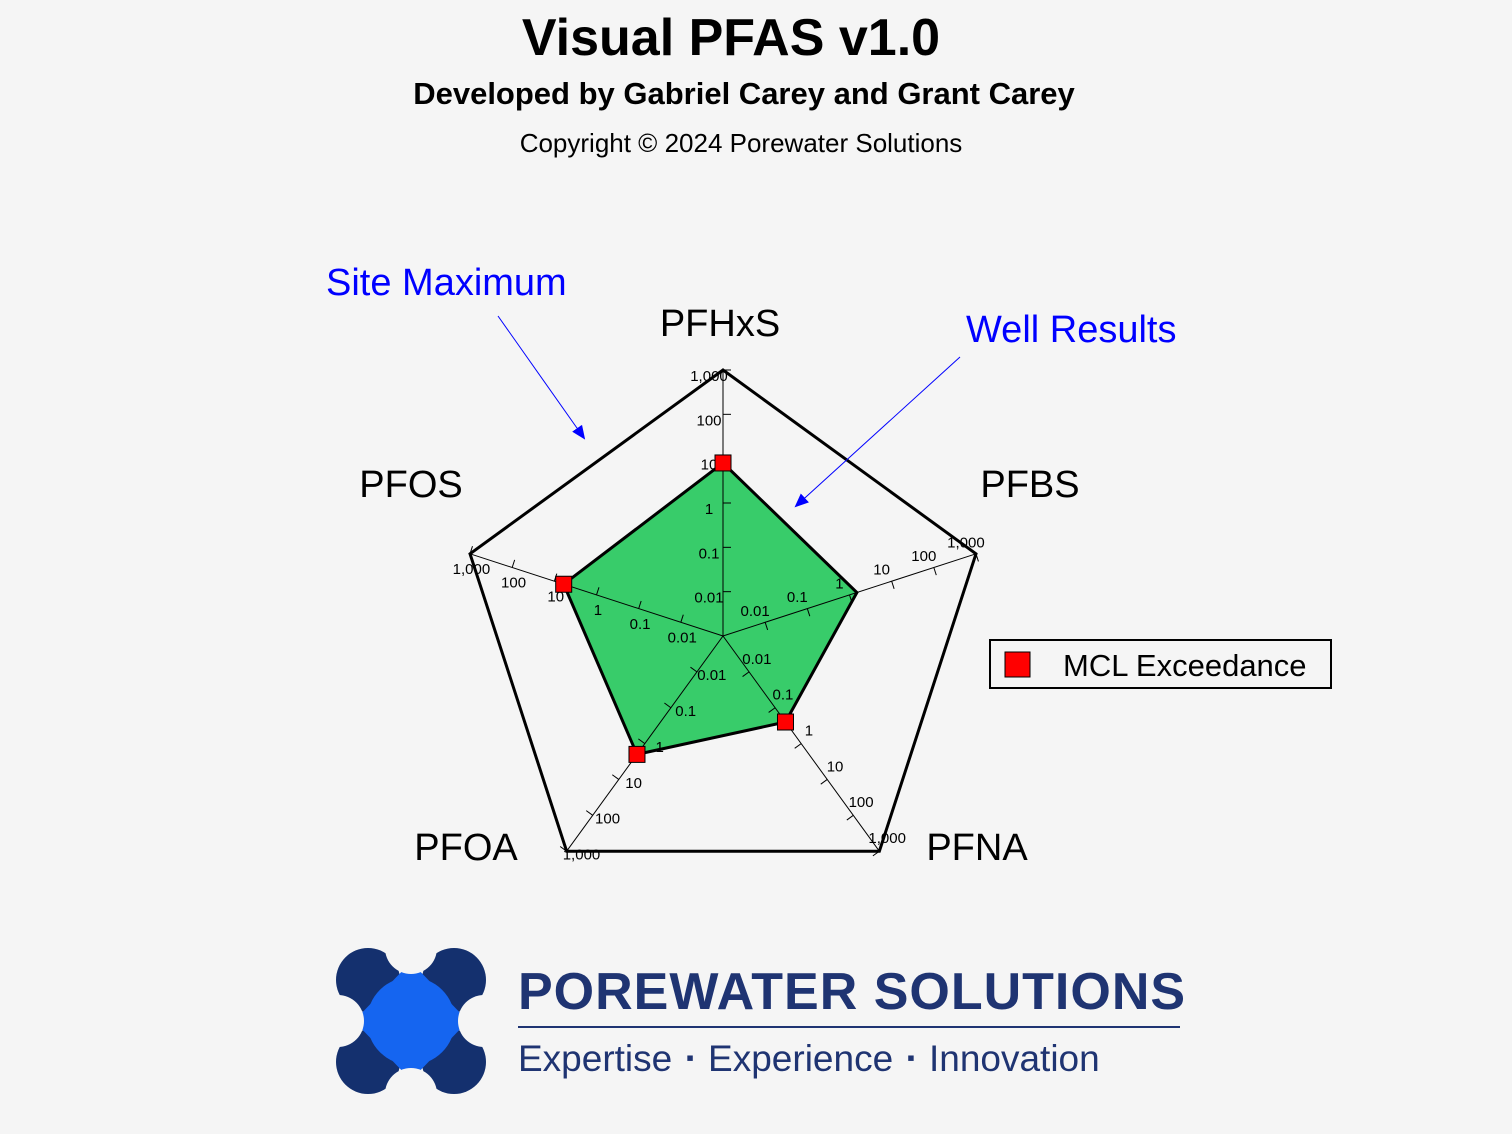 The height and width of the screenshot is (1134, 1512). What do you see at coordinates (1185, 665) in the screenshot?
I see `legend-label: MCL Exceedance` at bounding box center [1185, 665].